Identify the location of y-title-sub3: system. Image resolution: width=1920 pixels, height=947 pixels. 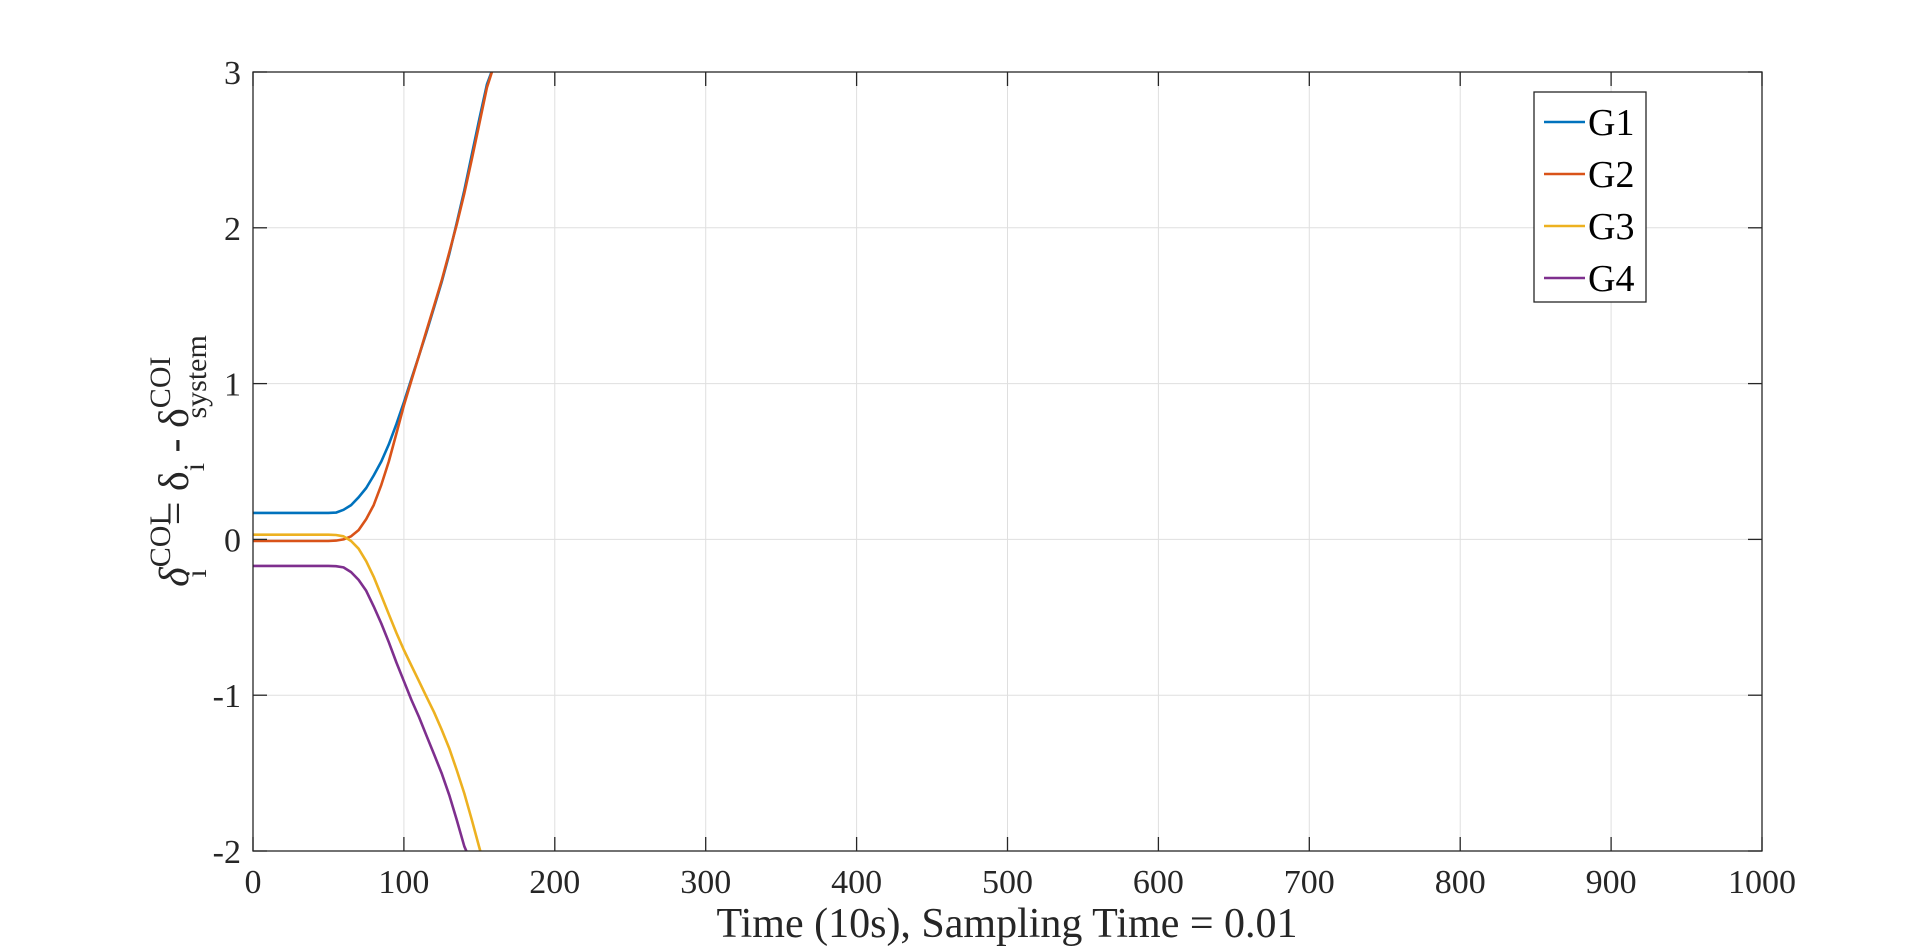
(196, 376).